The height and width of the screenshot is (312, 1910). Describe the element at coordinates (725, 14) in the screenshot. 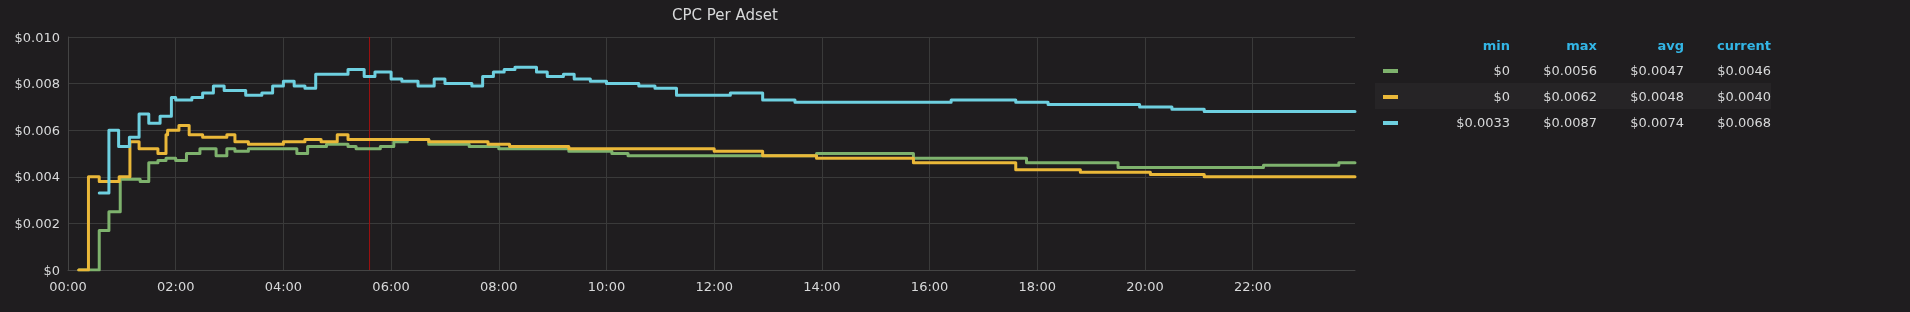

I see `chart-title: CPC Per Adset` at that location.